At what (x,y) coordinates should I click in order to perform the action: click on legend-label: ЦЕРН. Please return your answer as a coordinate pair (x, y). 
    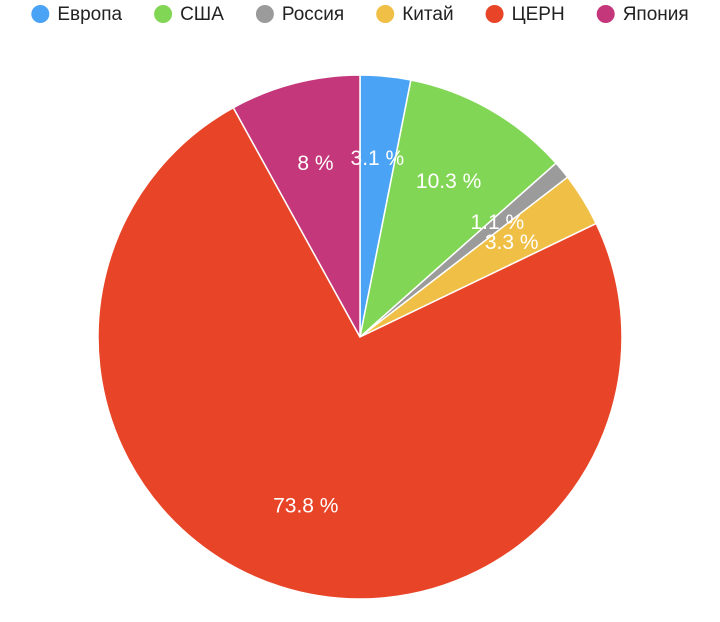
    Looking at the image, I should click on (538, 14).